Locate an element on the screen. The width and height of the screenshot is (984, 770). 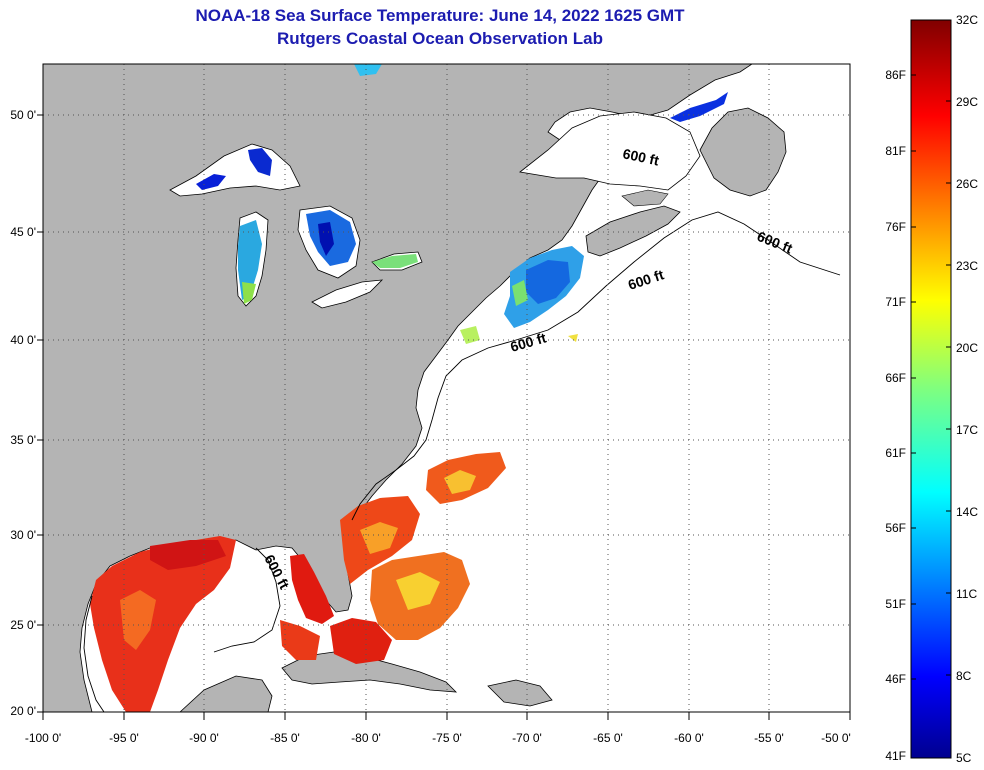
colorbar-label-f: 66F is located at coordinates (895, 378).